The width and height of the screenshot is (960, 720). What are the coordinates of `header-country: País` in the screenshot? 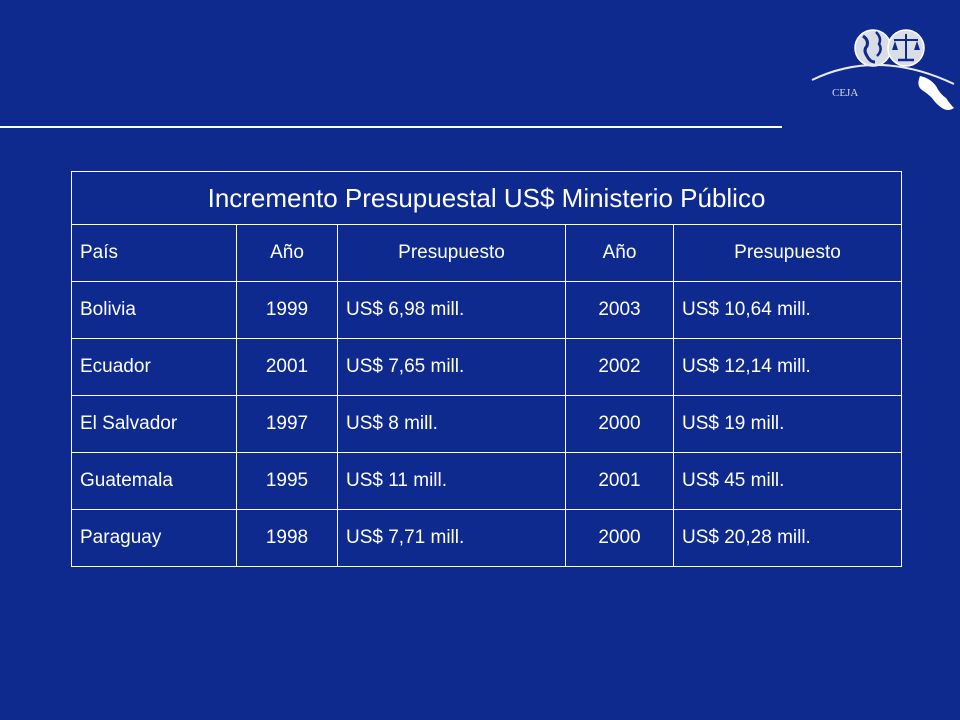 It's located at (154, 253).